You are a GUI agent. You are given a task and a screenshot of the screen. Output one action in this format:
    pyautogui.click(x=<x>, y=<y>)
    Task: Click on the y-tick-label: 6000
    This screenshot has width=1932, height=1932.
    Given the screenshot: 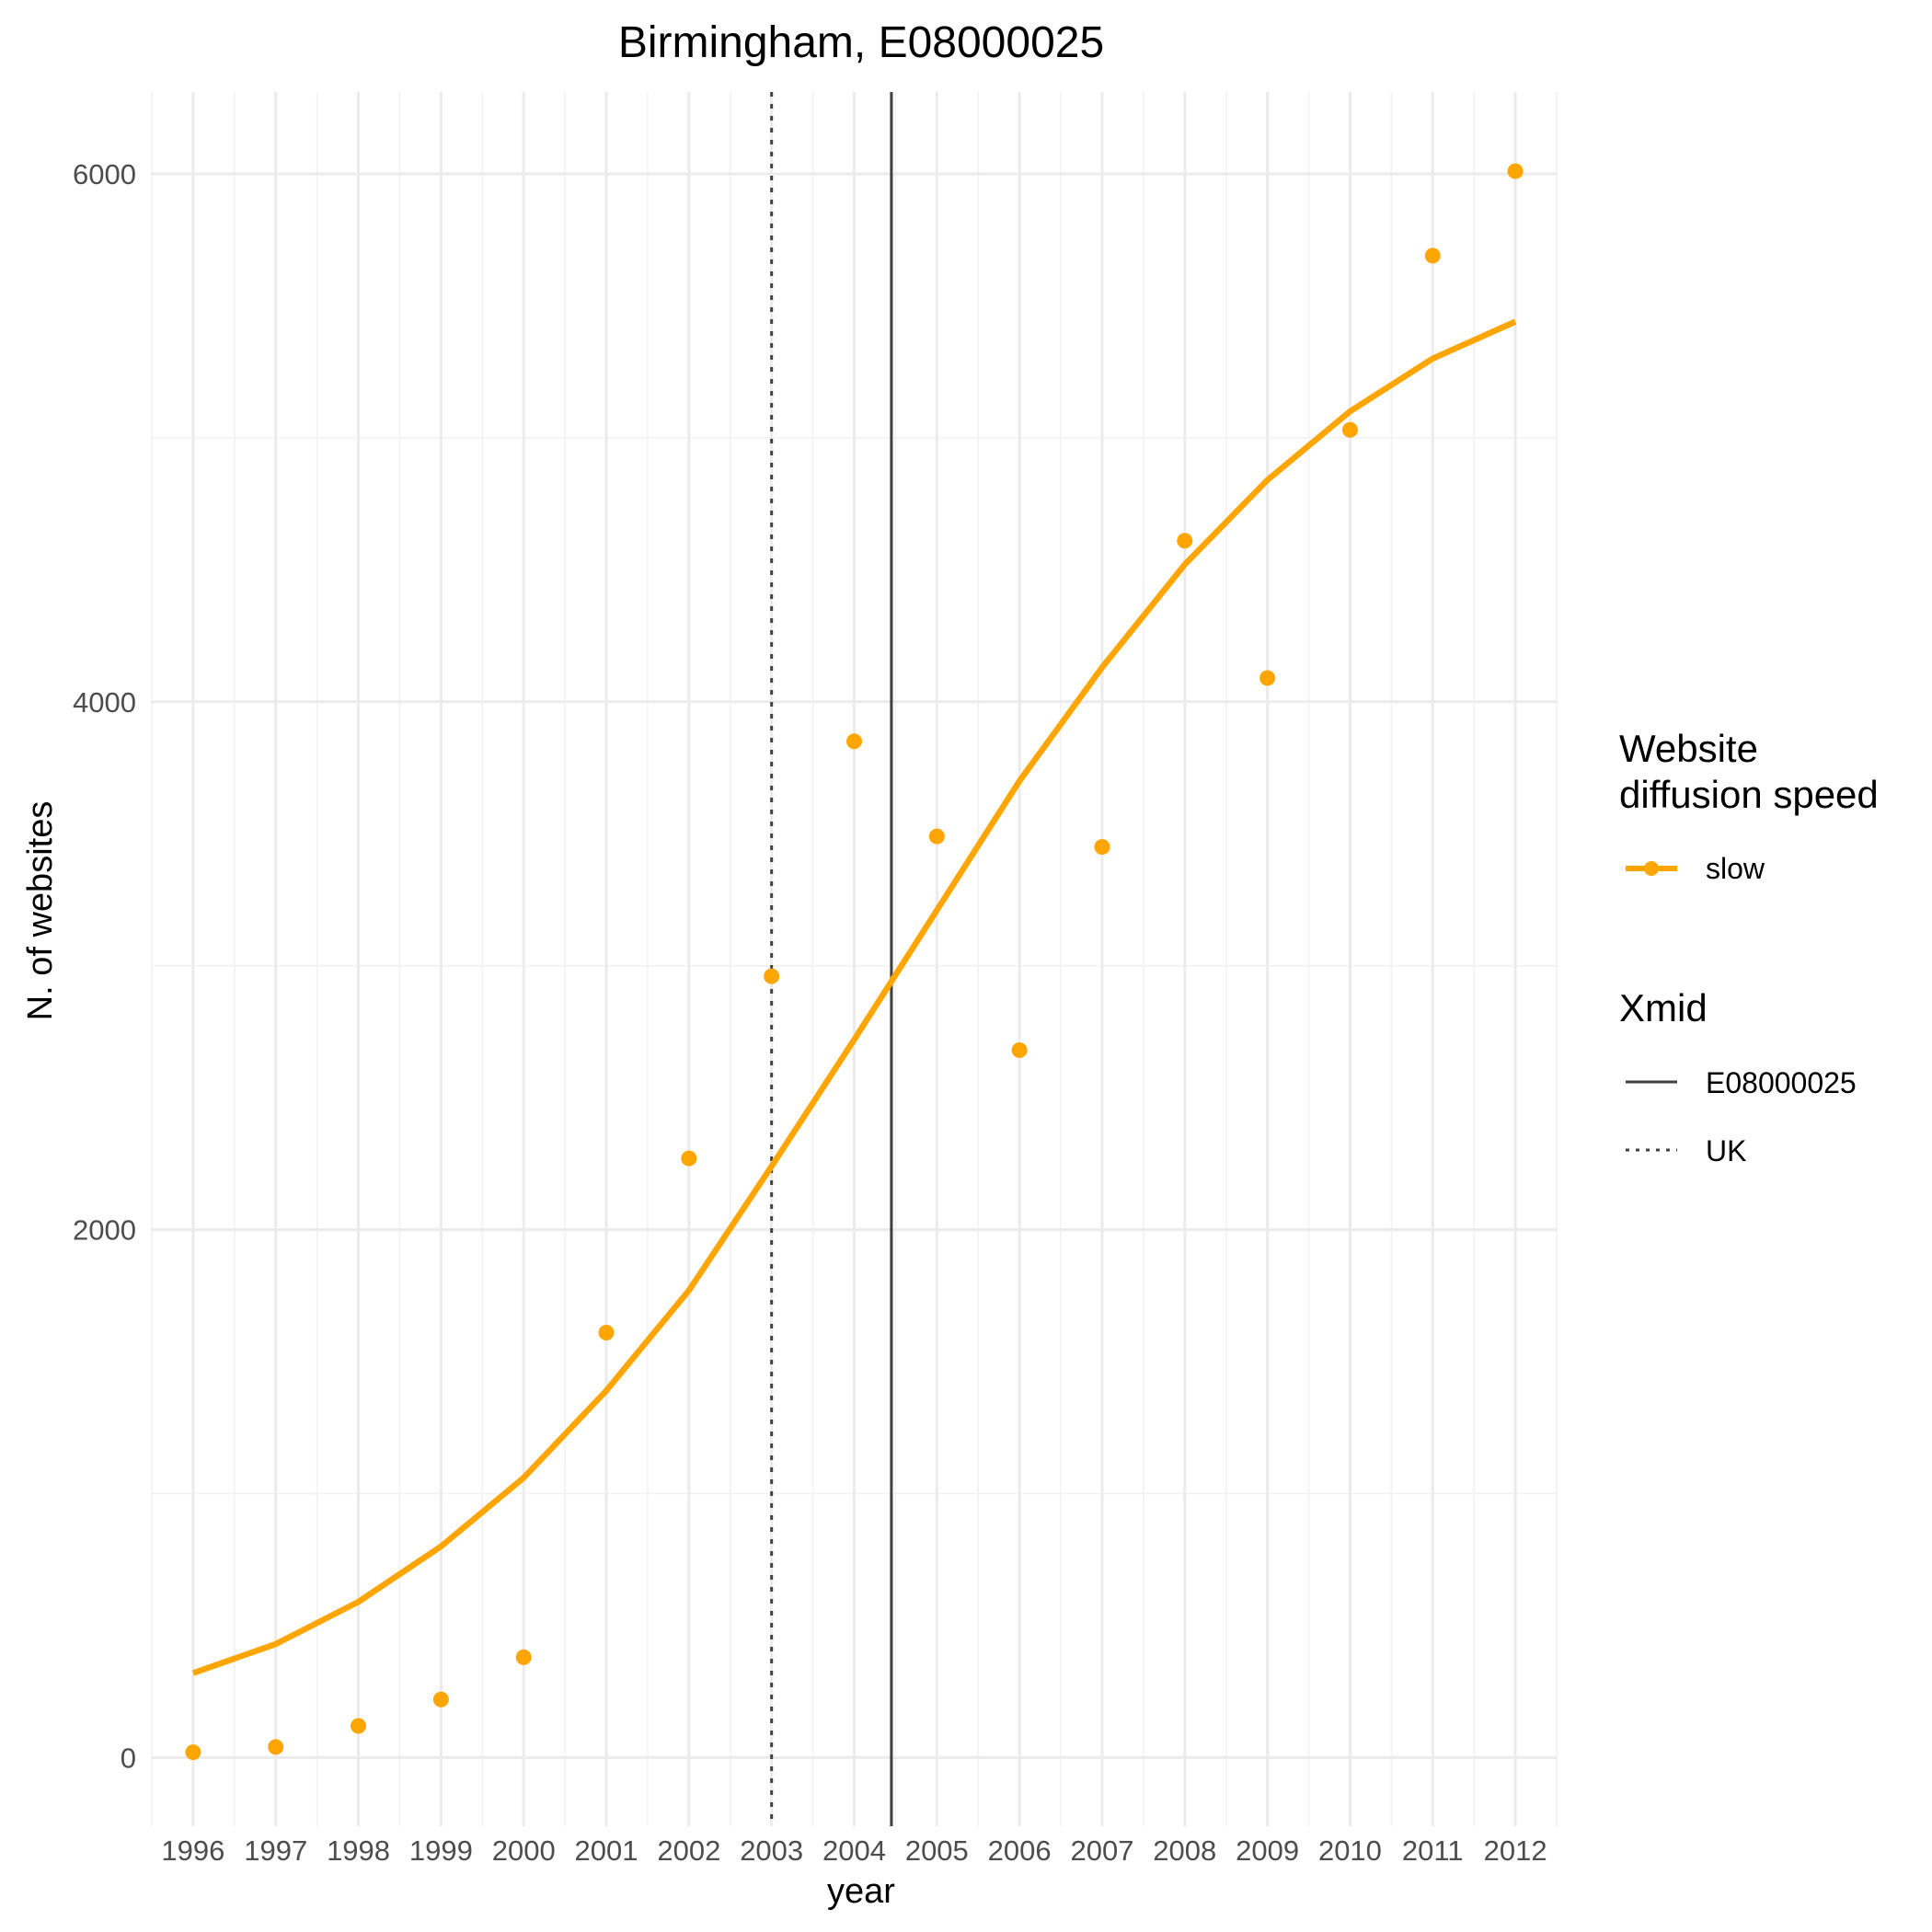 What is the action you would take?
    pyautogui.click(x=104, y=174)
    